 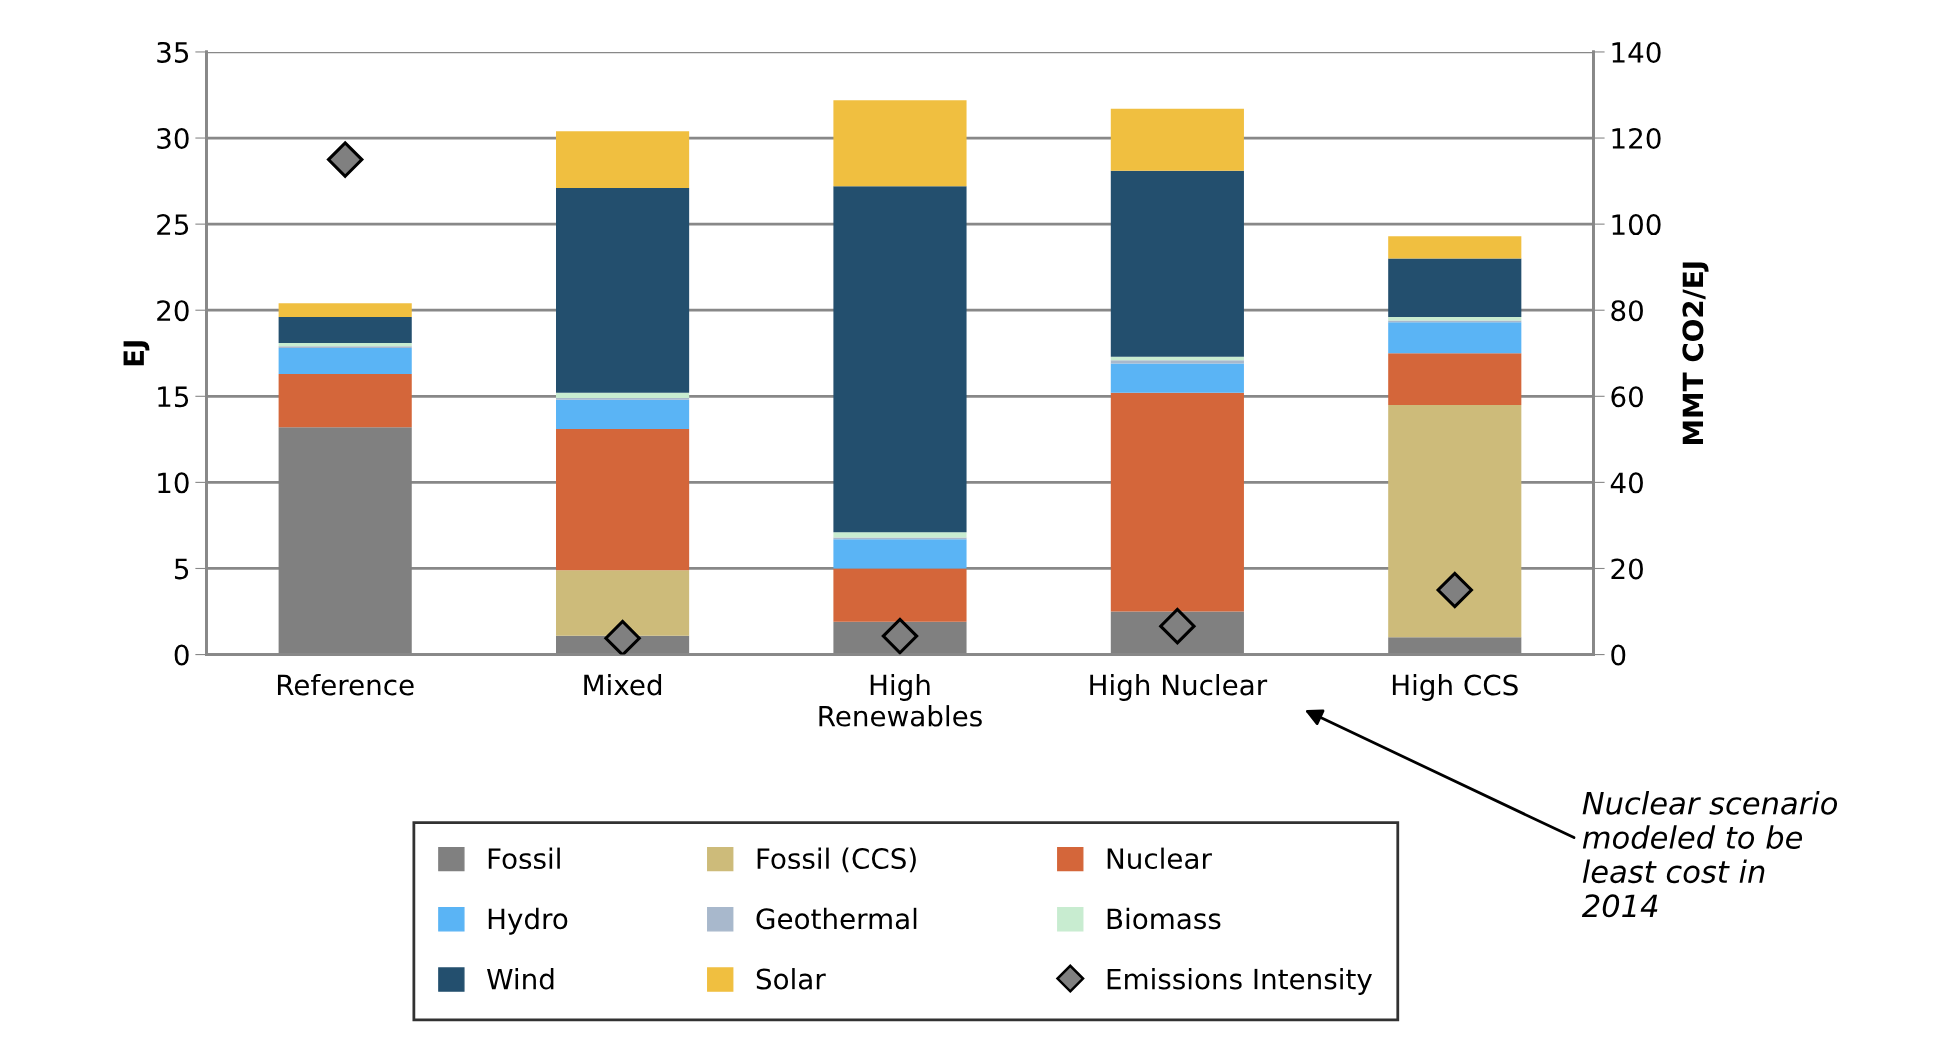 What do you see at coordinates (1627, 397) in the screenshot?
I see `y2-tick-label: 60` at bounding box center [1627, 397].